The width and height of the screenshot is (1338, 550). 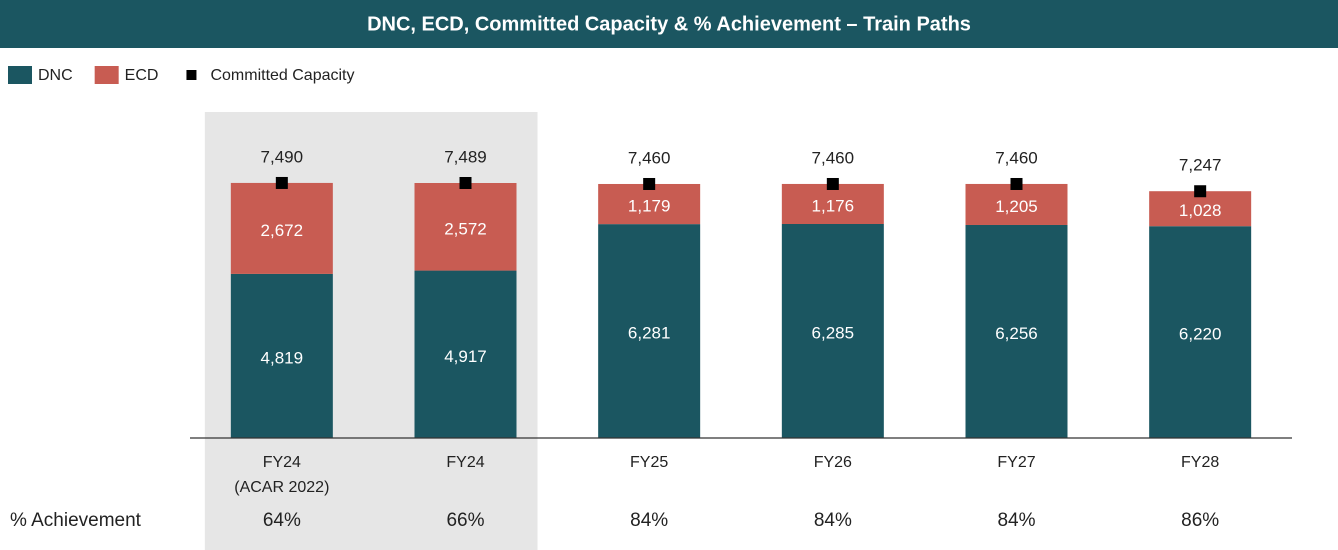 What do you see at coordinates (1200, 210) in the screenshot?
I see `bar-label: 1,028` at bounding box center [1200, 210].